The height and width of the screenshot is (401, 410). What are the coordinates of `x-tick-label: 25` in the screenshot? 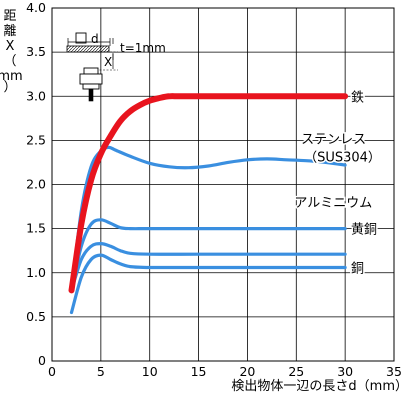 It's located at (296, 371).